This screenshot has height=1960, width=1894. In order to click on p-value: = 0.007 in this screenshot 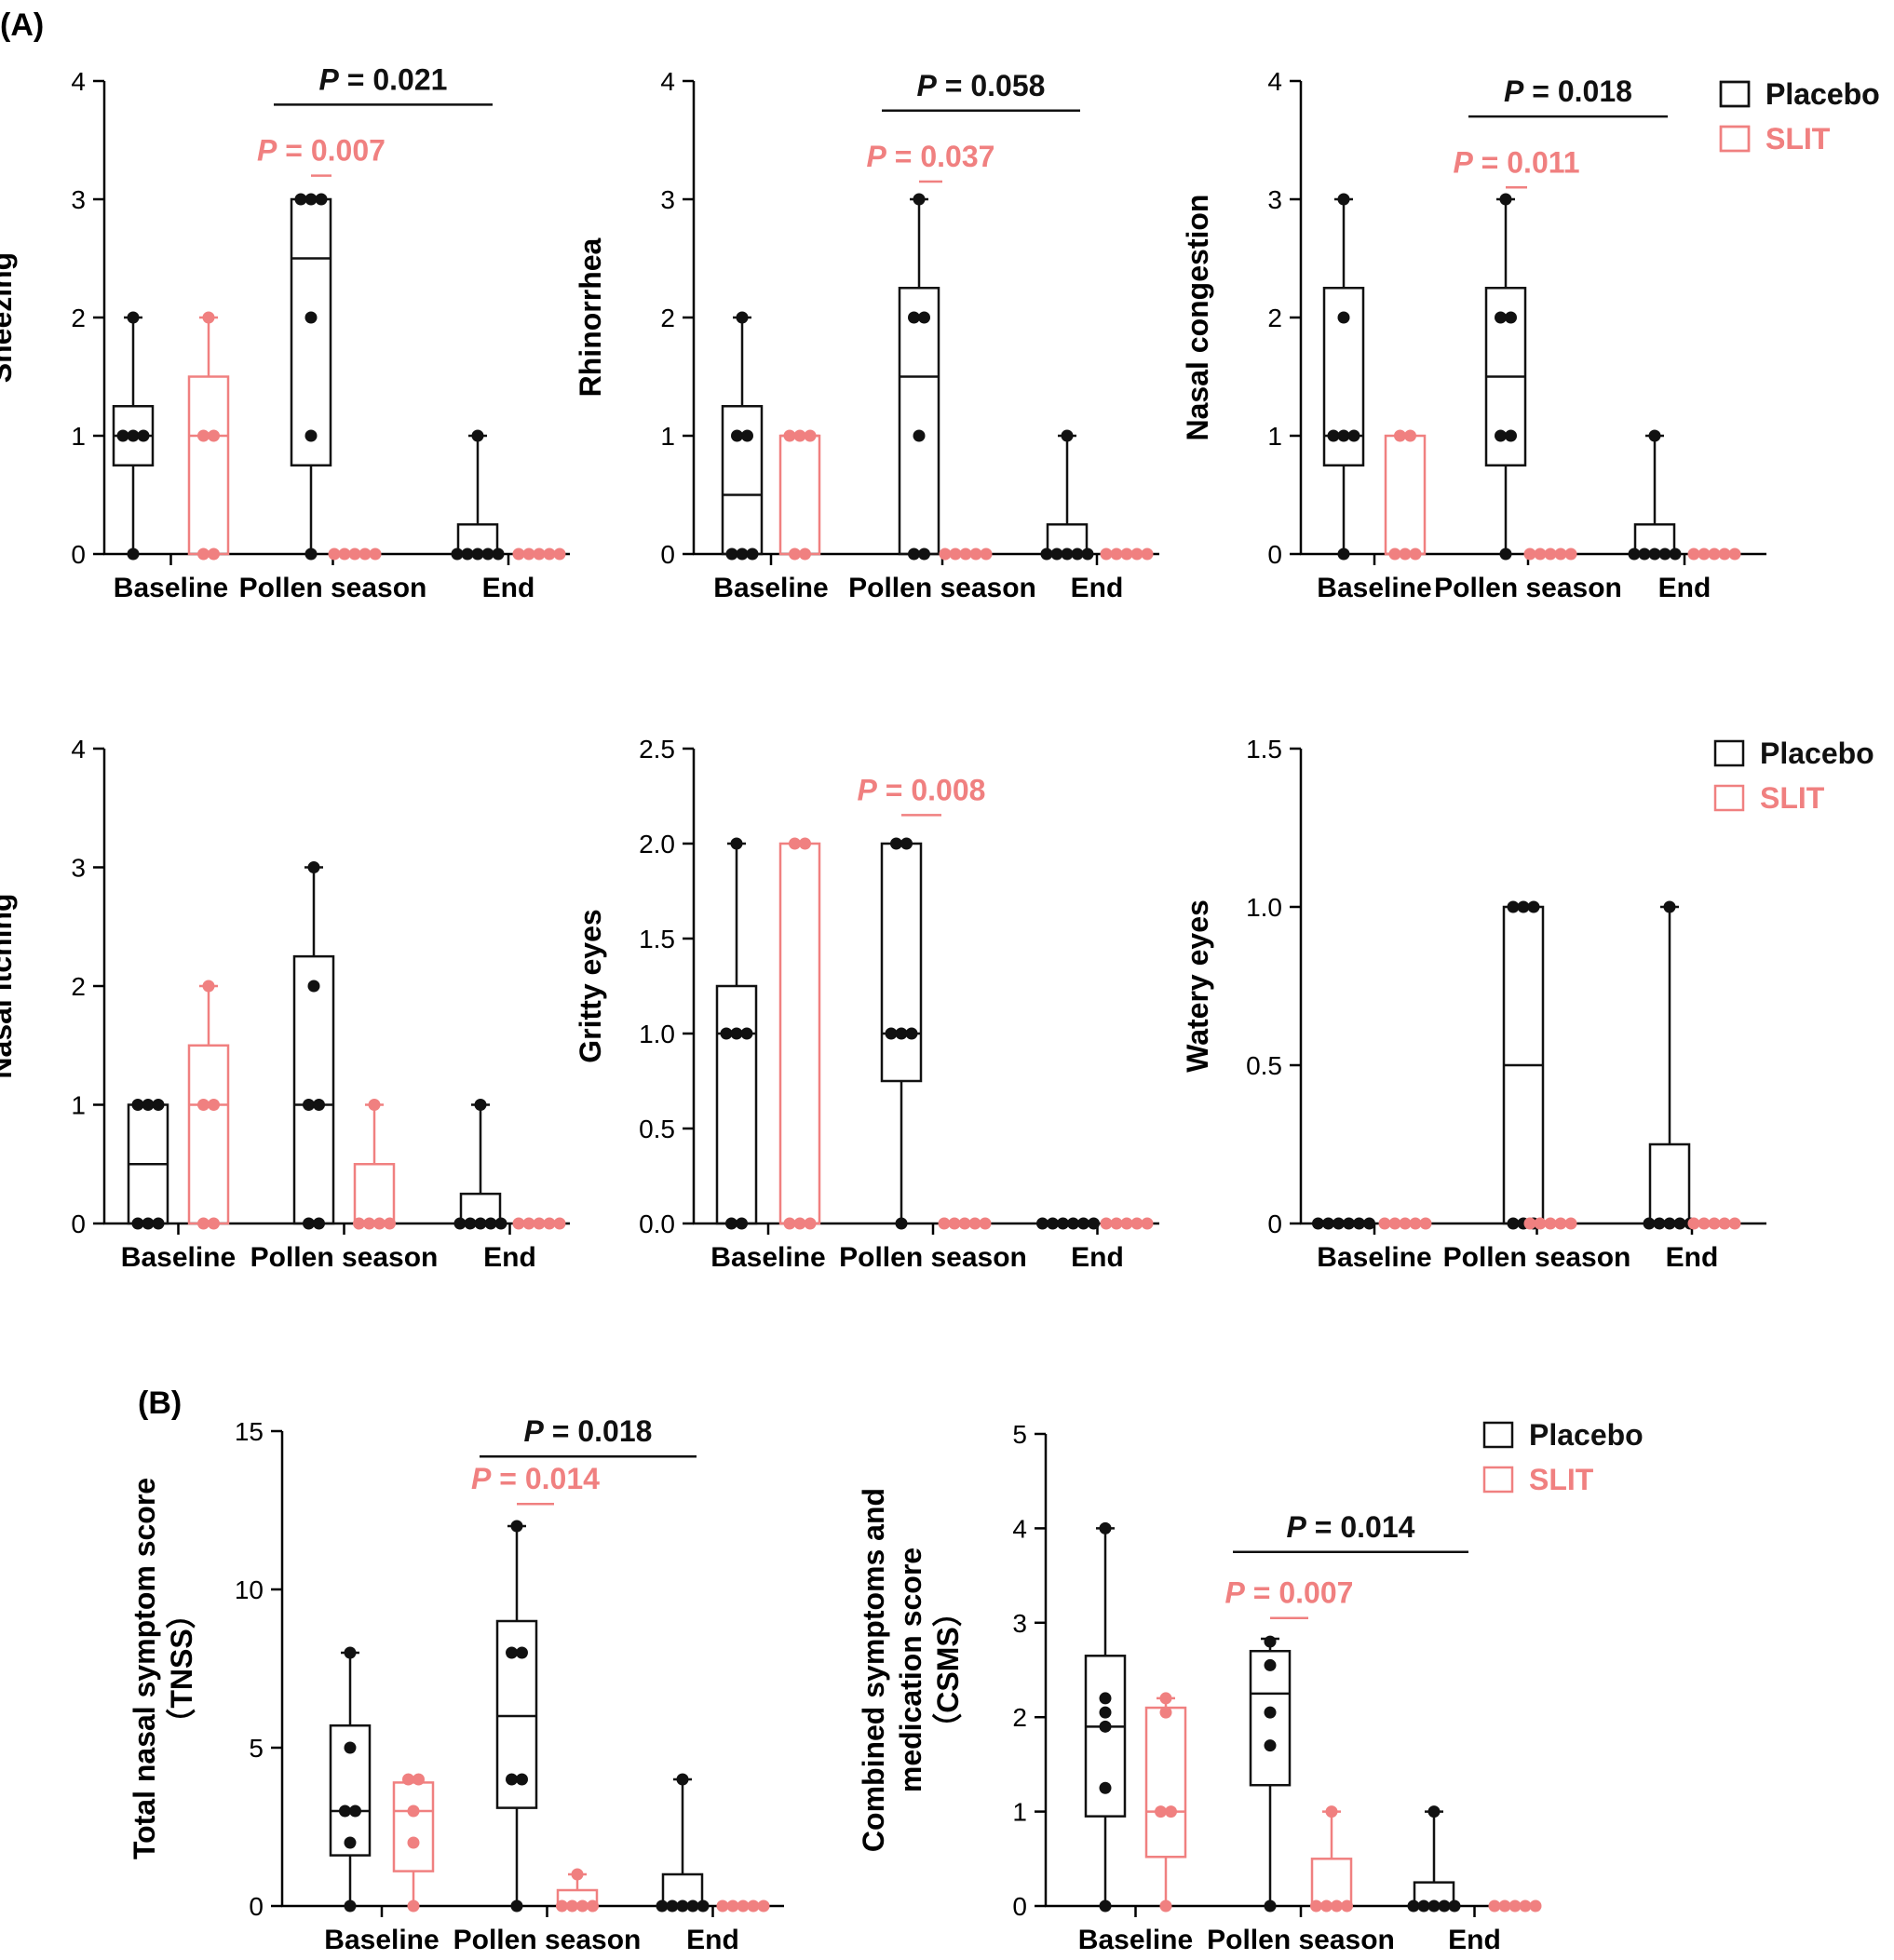, I will do `click(1299, 1593)`.